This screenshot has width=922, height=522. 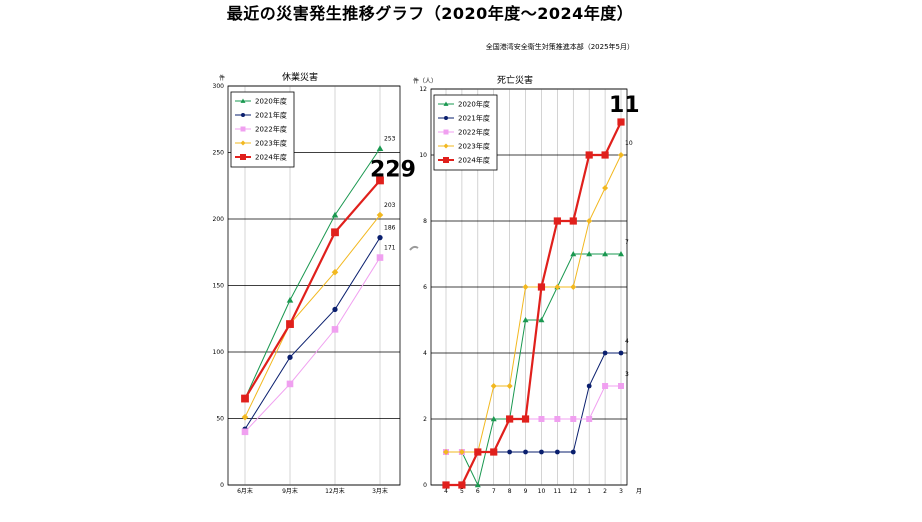 What do you see at coordinates (533, 370) in the screenshot?
I see `series-line-2020` at bounding box center [533, 370].